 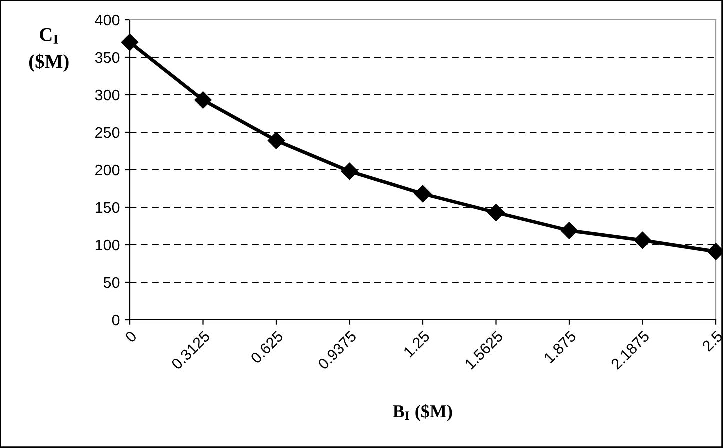 What do you see at coordinates (49, 50) in the screenshot?
I see `y-axis-title: C$_{I}$ ($M)` at bounding box center [49, 50].